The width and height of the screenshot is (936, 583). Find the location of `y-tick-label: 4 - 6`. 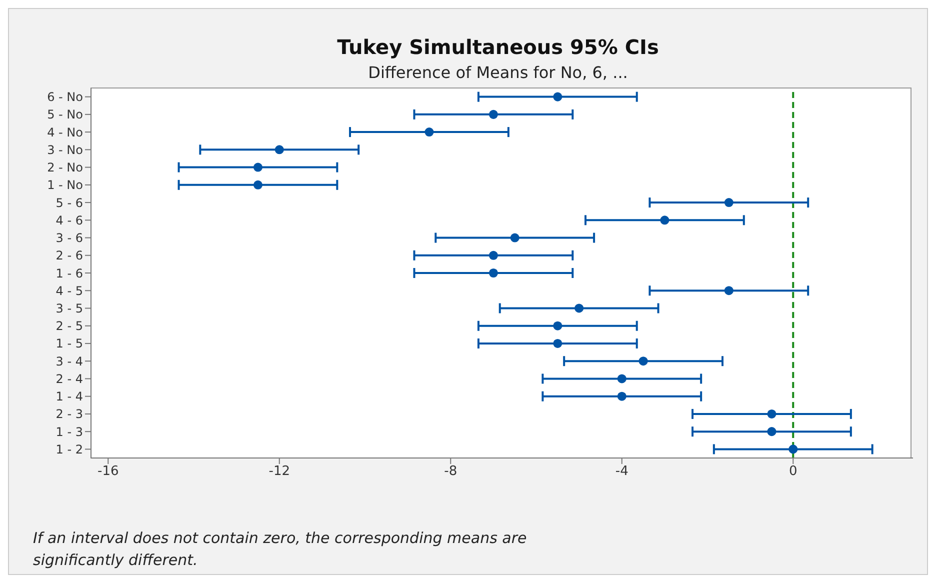

y-tick-label: 4 - 6 is located at coordinates (69, 220).